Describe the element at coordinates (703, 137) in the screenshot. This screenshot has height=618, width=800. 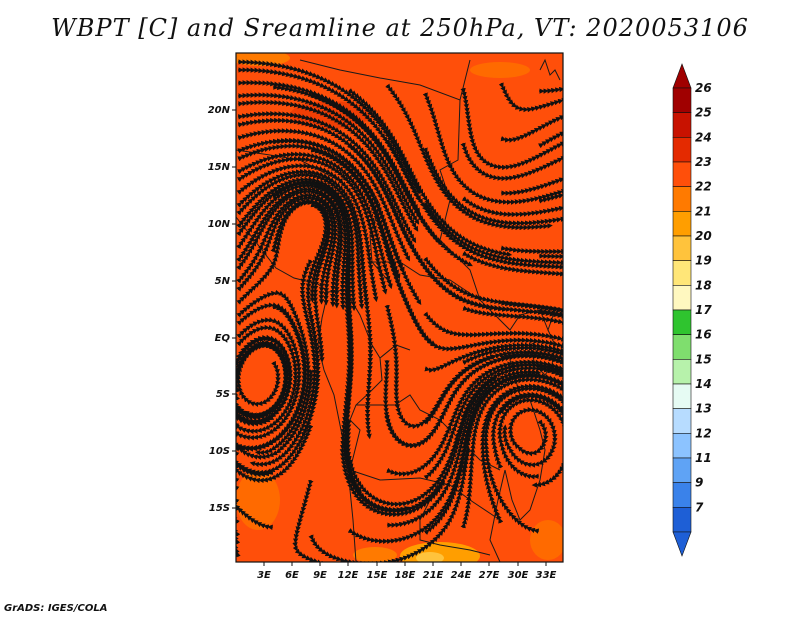
I see `colorbar-label: 24` at that location.